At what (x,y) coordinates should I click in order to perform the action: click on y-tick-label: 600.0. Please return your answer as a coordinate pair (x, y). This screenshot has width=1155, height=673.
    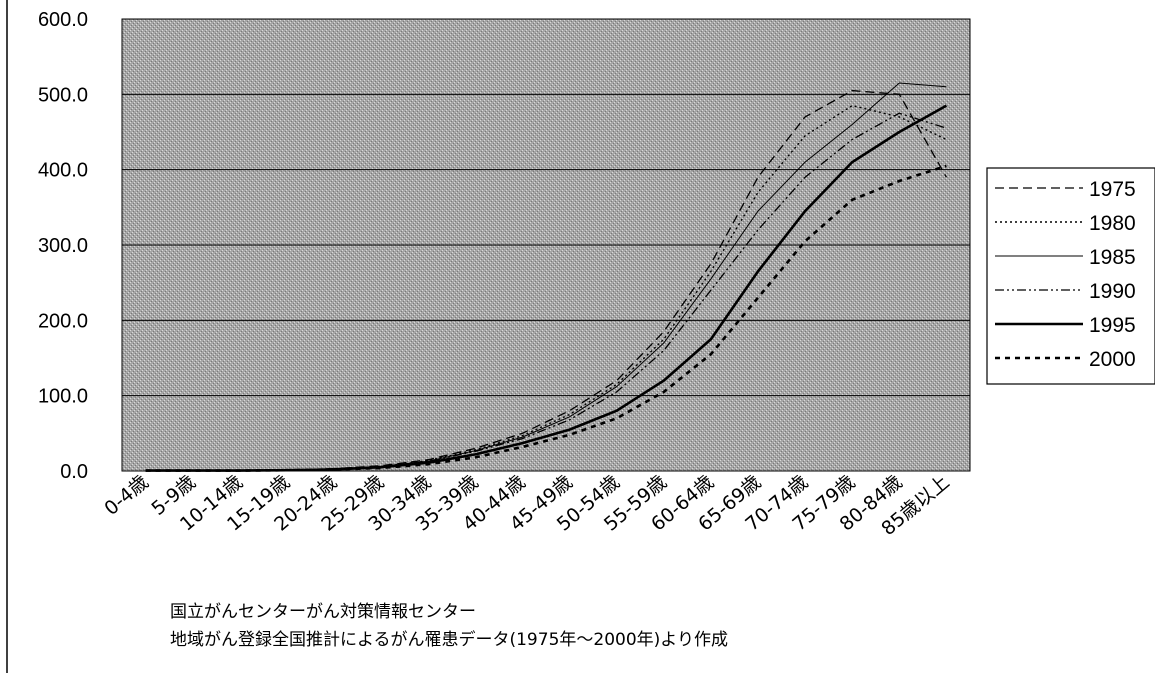
    Looking at the image, I should click on (63, 20).